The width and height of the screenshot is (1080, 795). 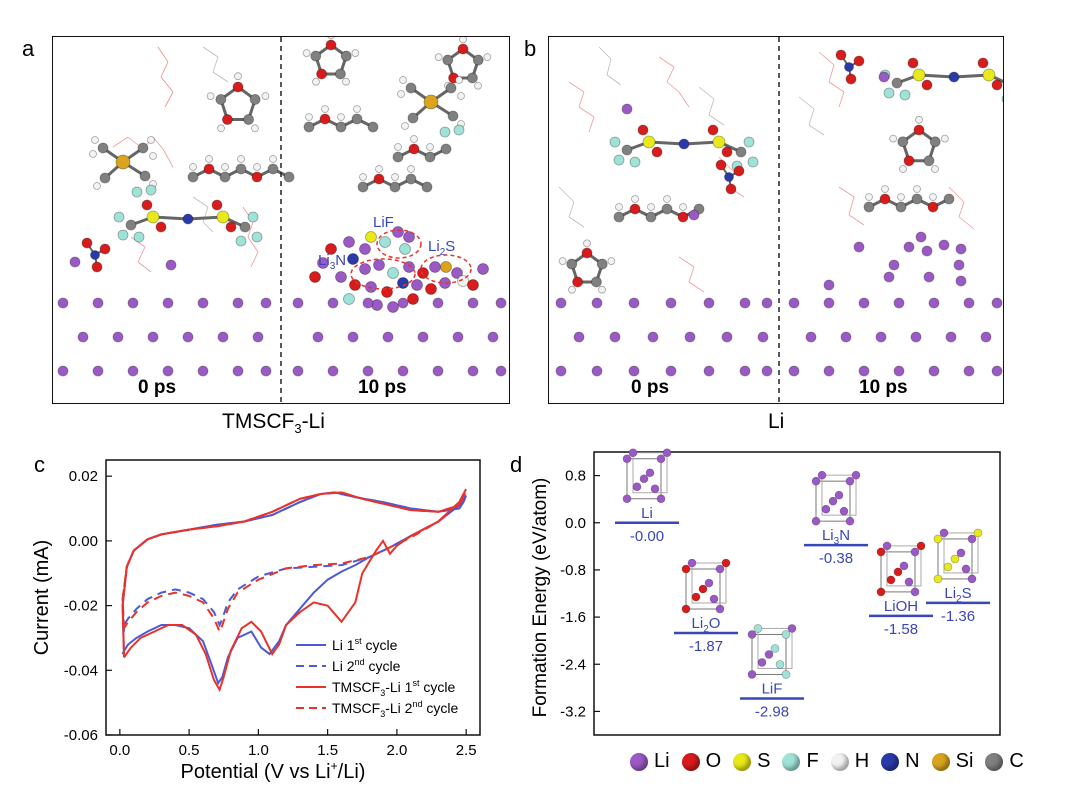 I want to click on y-tick-label: 0.0, so click(x=575, y=523).